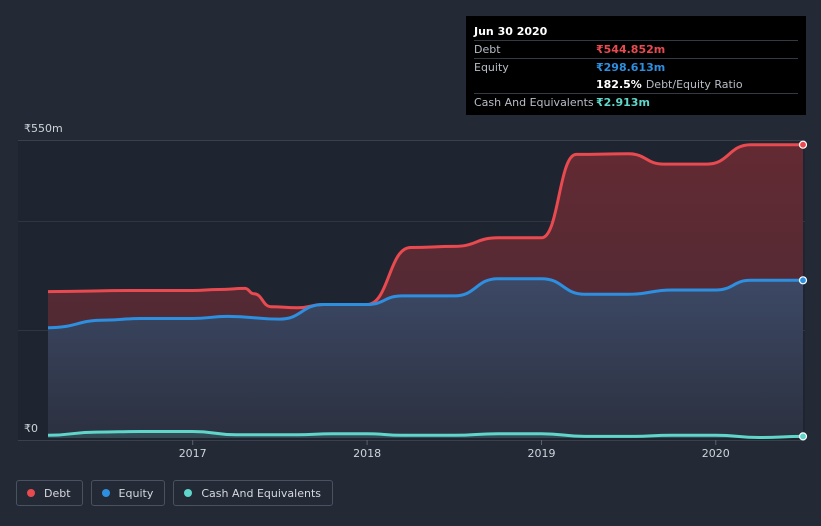  What do you see at coordinates (803, 144) in the screenshot?
I see `debt-end-point` at bounding box center [803, 144].